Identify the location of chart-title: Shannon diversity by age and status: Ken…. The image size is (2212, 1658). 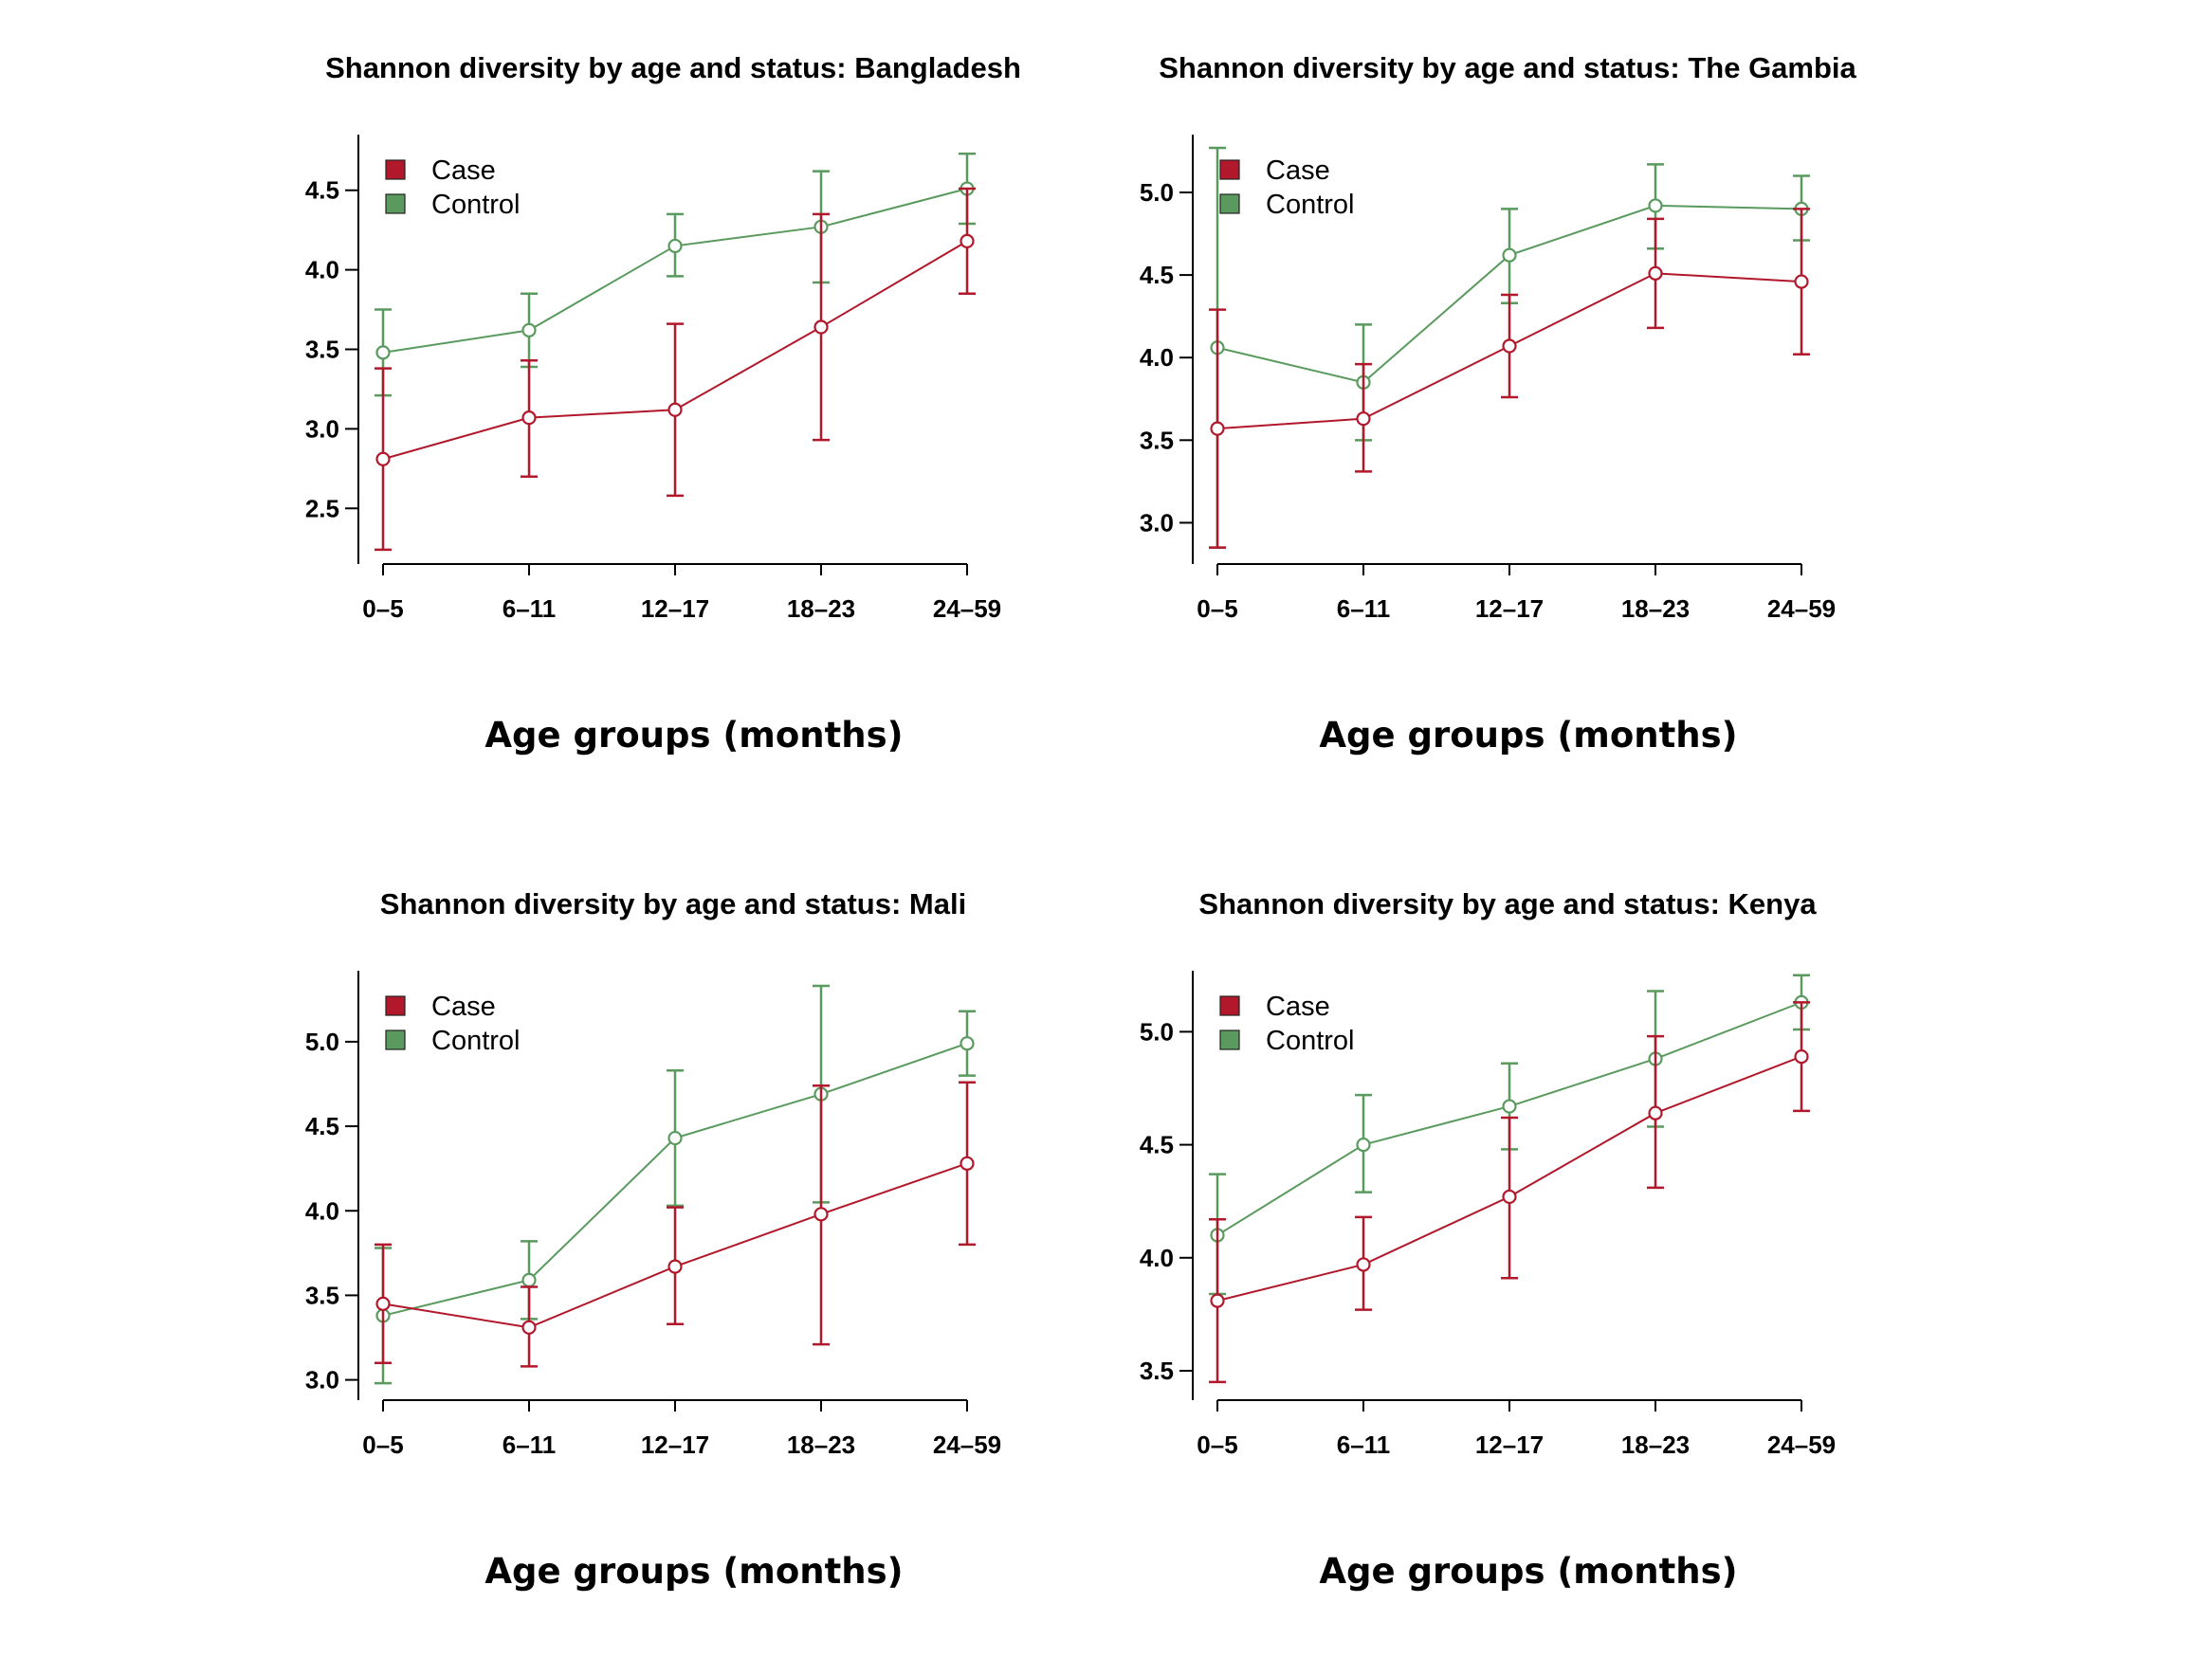
(1507, 903).